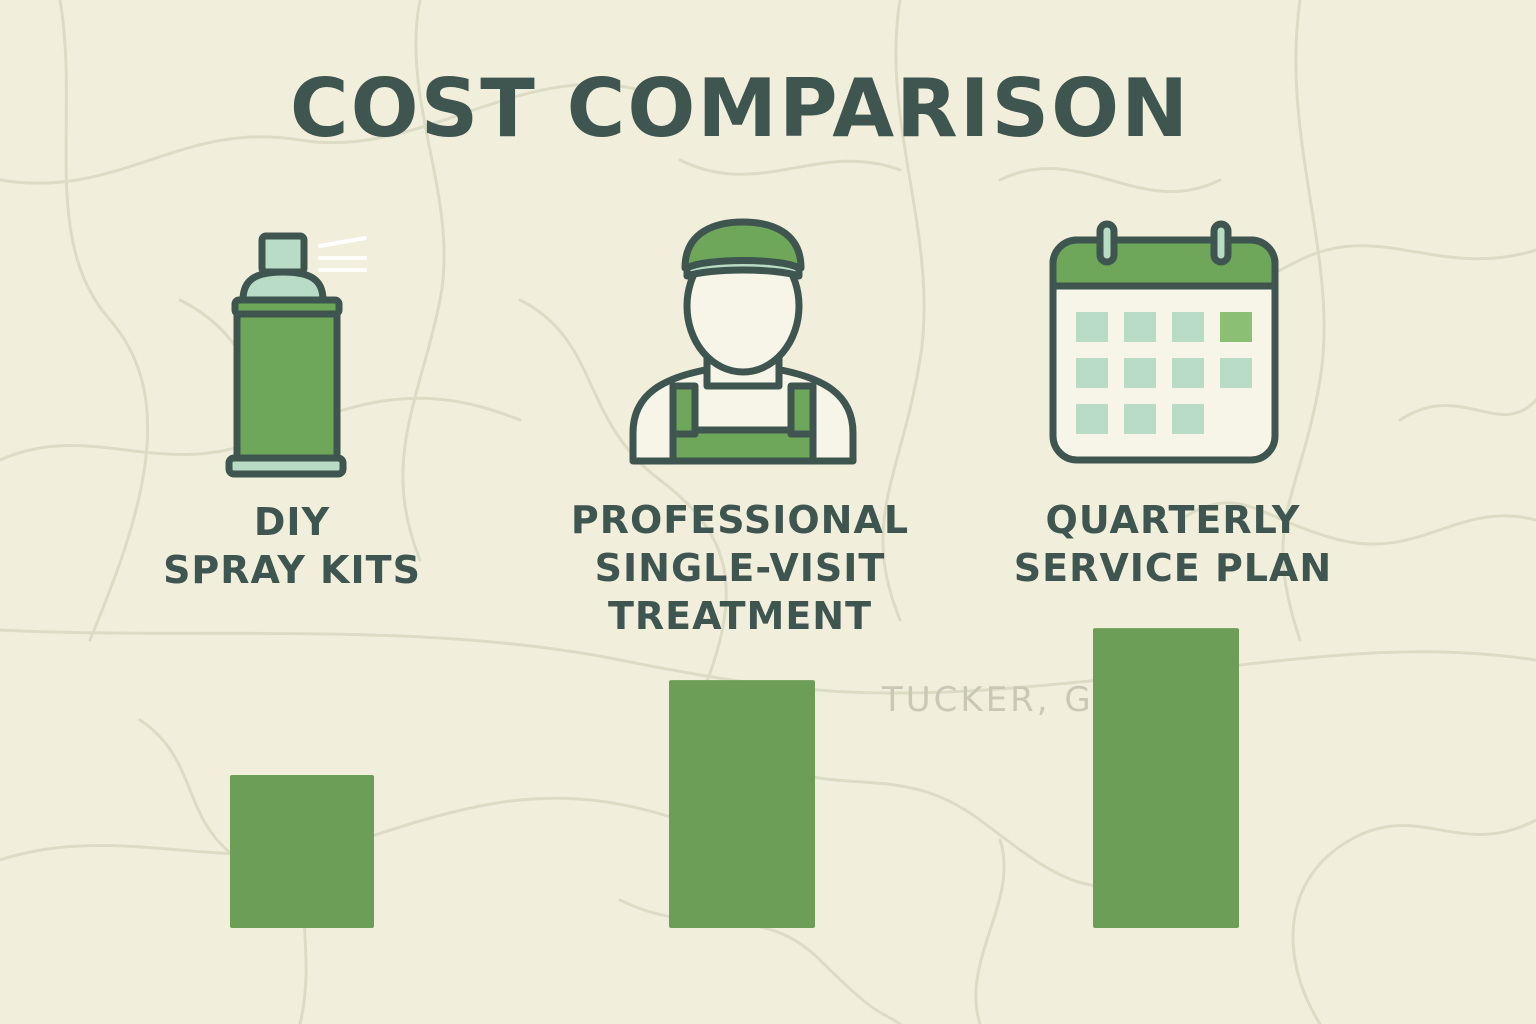 This screenshot has height=1024, width=1536. I want to click on category-label-line: SINGLE-VISIT, so click(740, 568).